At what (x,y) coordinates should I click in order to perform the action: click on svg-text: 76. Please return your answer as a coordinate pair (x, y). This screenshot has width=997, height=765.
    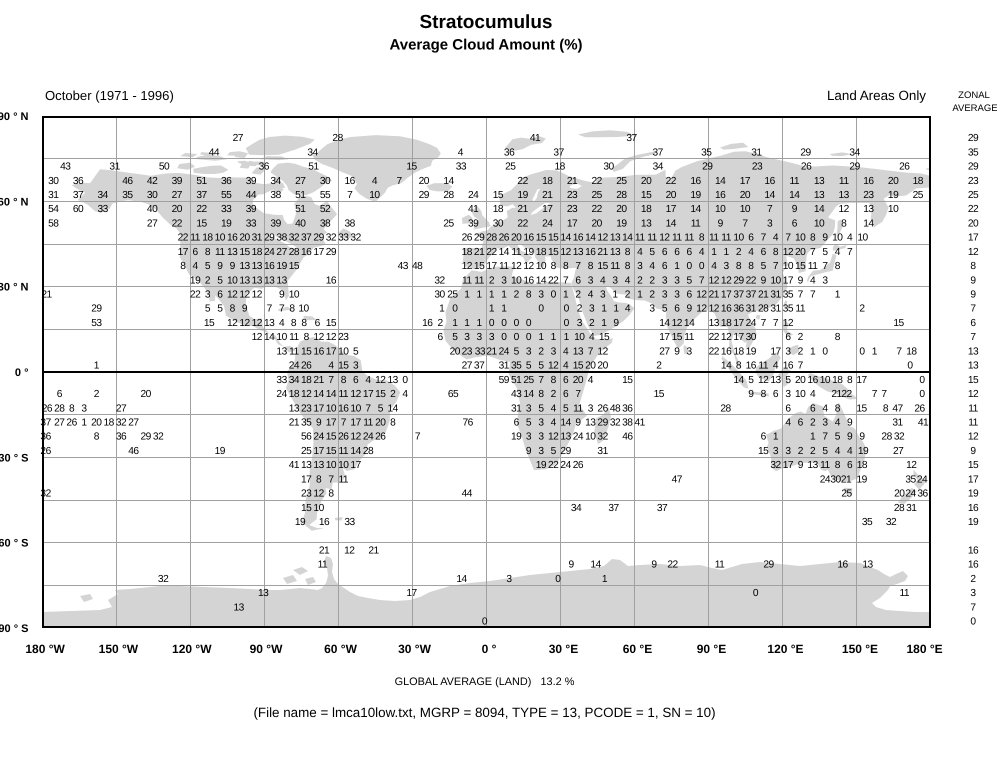
    Looking at the image, I should click on (468, 423).